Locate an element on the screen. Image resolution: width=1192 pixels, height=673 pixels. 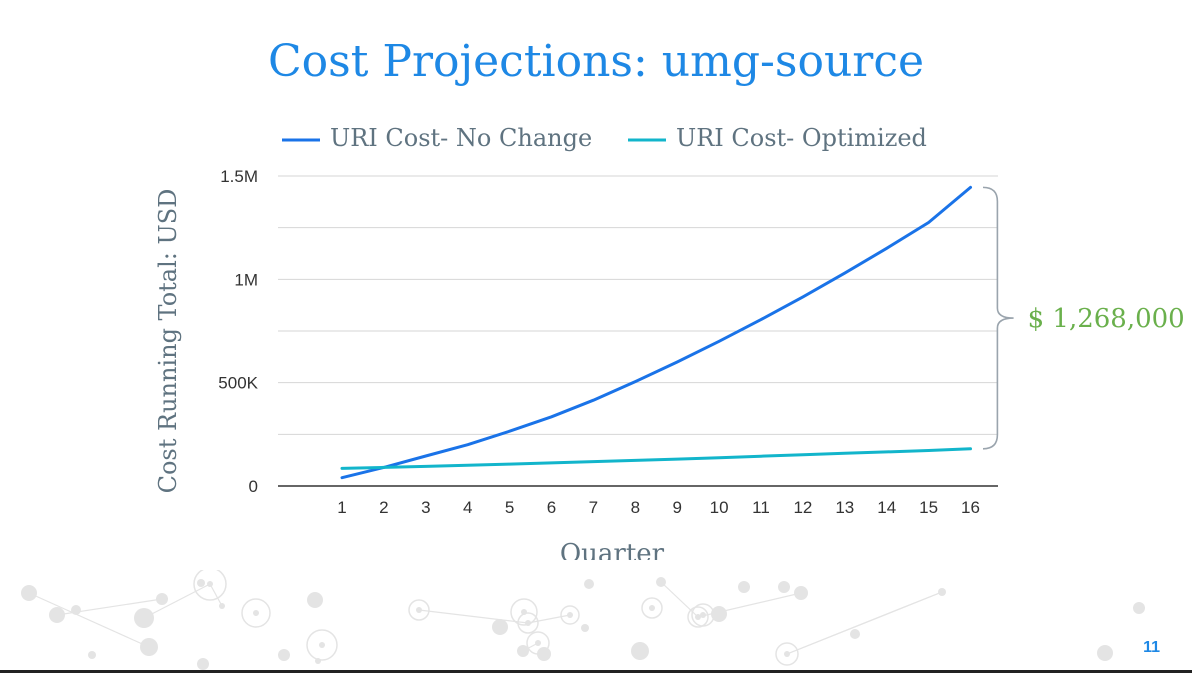
x-tick-label: 3 is located at coordinates (425, 507).